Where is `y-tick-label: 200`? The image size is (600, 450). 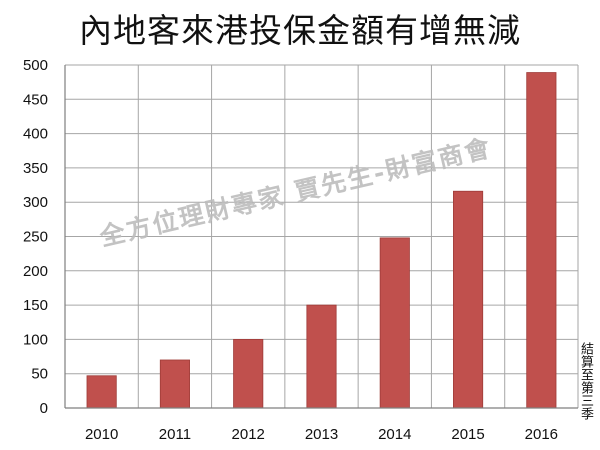
y-tick-label: 200 is located at coordinates (35, 271).